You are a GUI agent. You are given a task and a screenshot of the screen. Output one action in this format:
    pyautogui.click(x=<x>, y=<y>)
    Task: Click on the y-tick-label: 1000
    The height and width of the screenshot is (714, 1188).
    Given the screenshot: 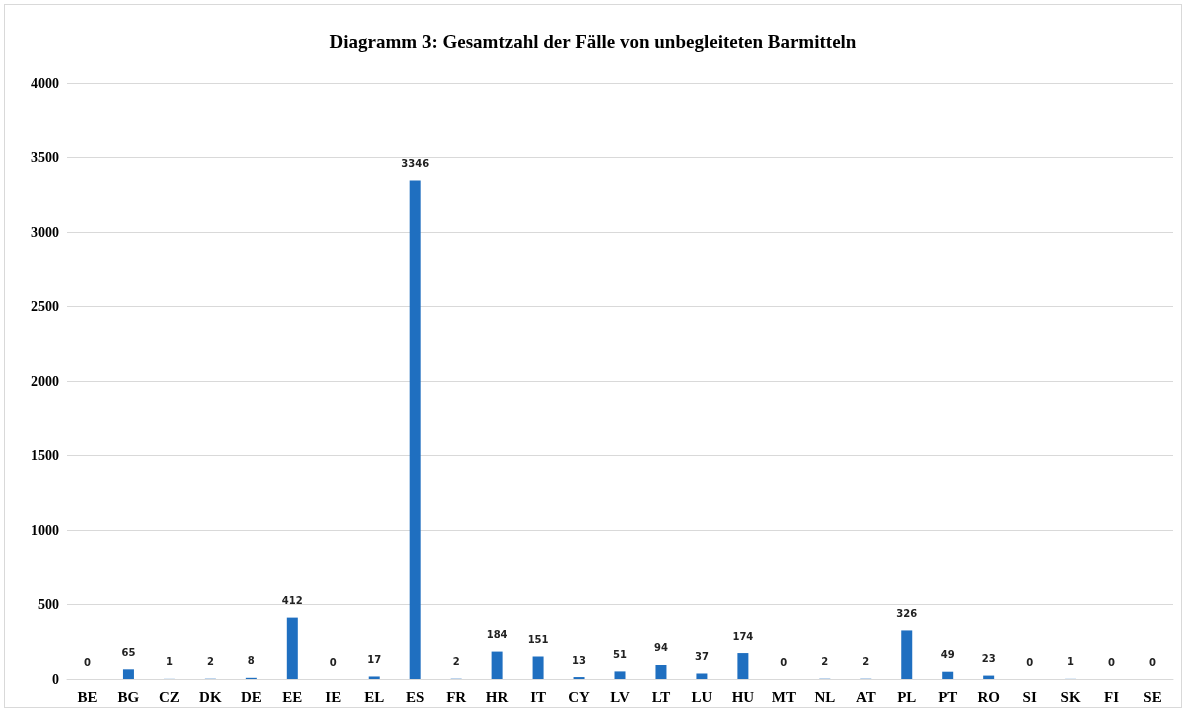 What is the action you would take?
    pyautogui.click(x=45, y=530)
    